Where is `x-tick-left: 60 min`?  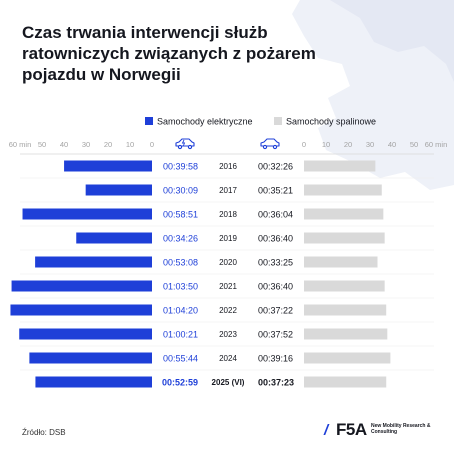 x-tick-left: 60 min is located at coordinates (20, 144).